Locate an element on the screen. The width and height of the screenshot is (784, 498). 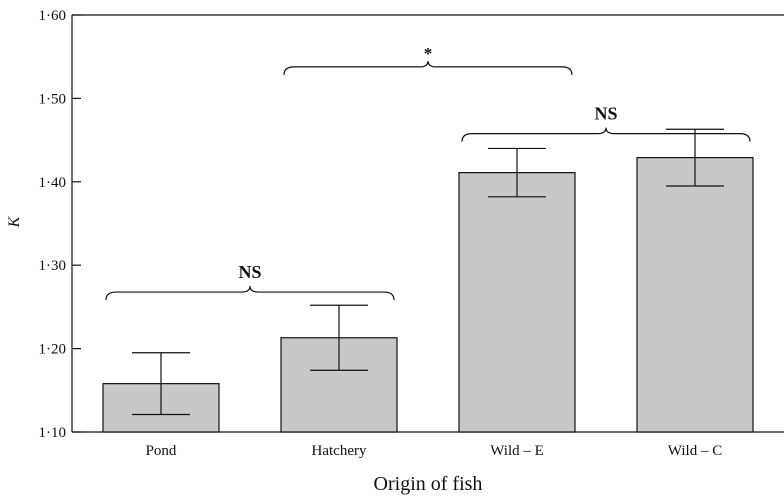
y-tick-label: 1·40 is located at coordinates (53, 183).